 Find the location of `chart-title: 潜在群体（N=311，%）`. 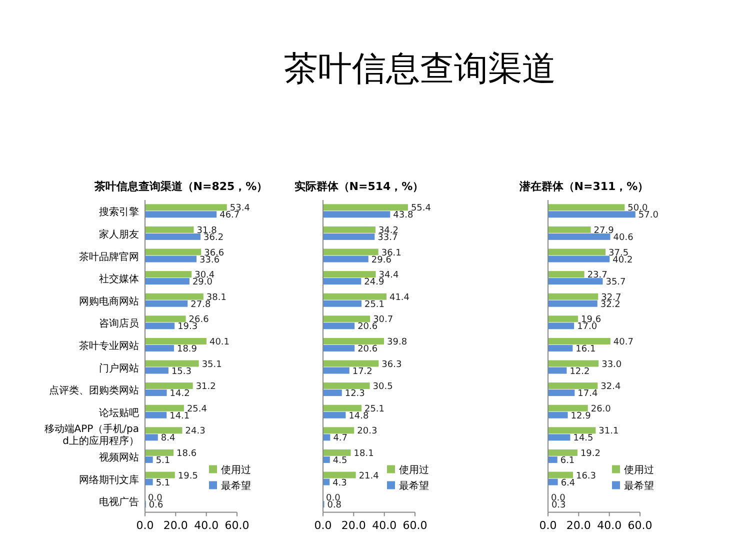

chart-title: 潜在群体（N=311，%） is located at coordinates (583, 186).